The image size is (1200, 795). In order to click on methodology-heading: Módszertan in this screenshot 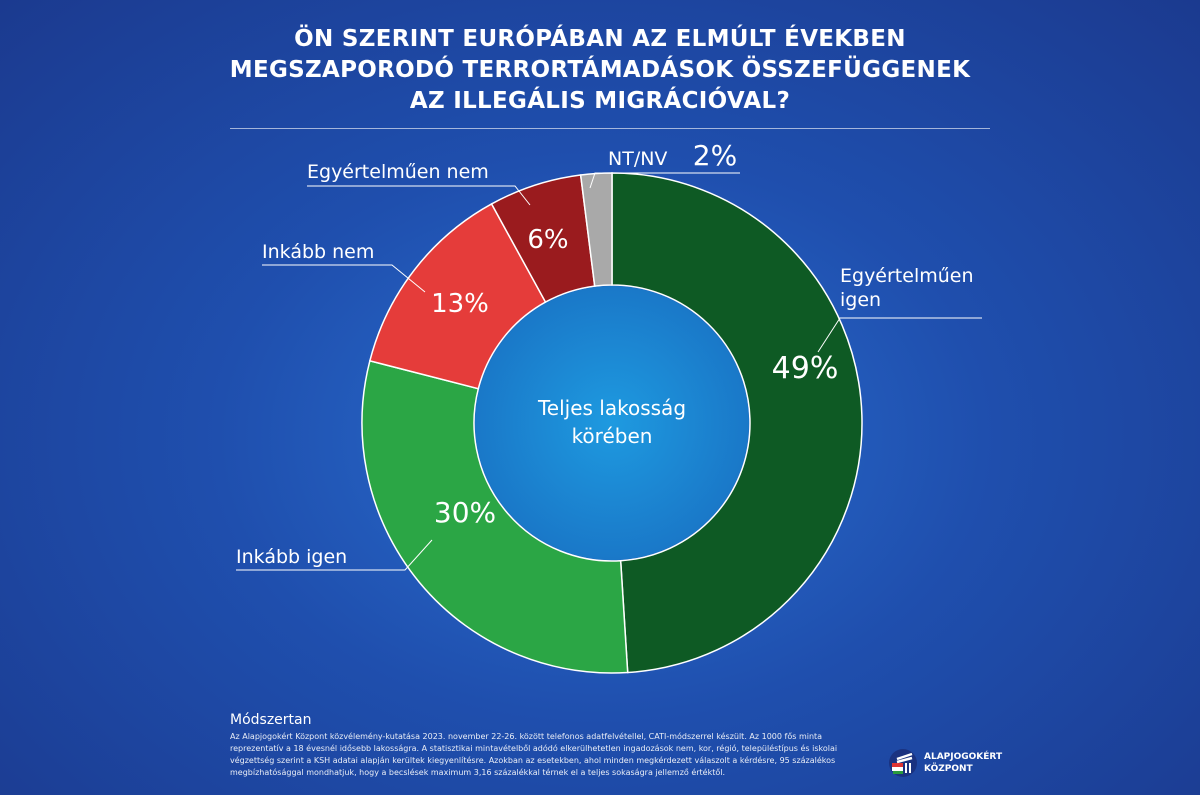, I will do `click(271, 720)`.